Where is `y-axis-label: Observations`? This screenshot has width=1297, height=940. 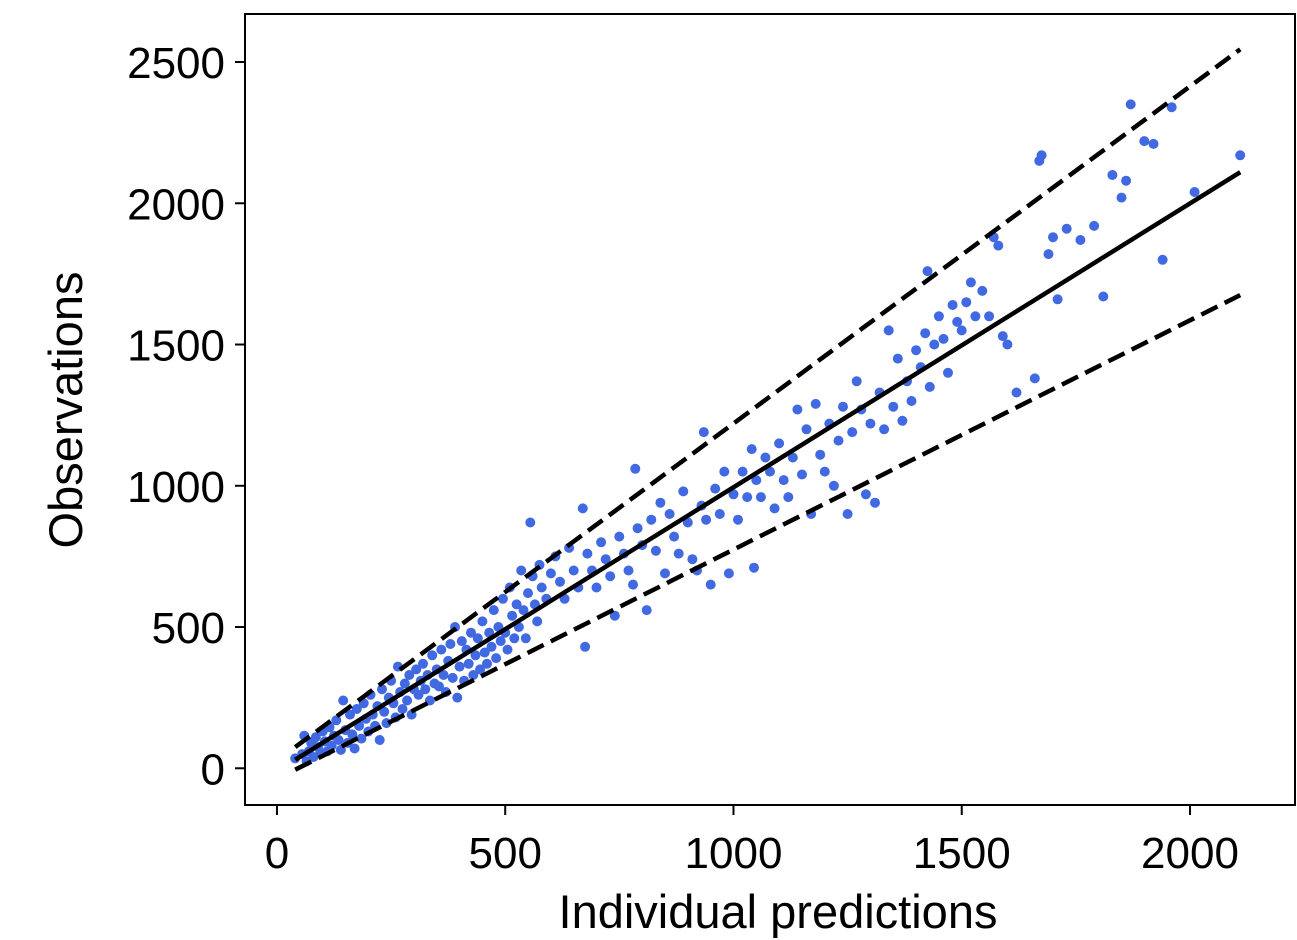
y-axis-label: Observations is located at coordinates (65, 410).